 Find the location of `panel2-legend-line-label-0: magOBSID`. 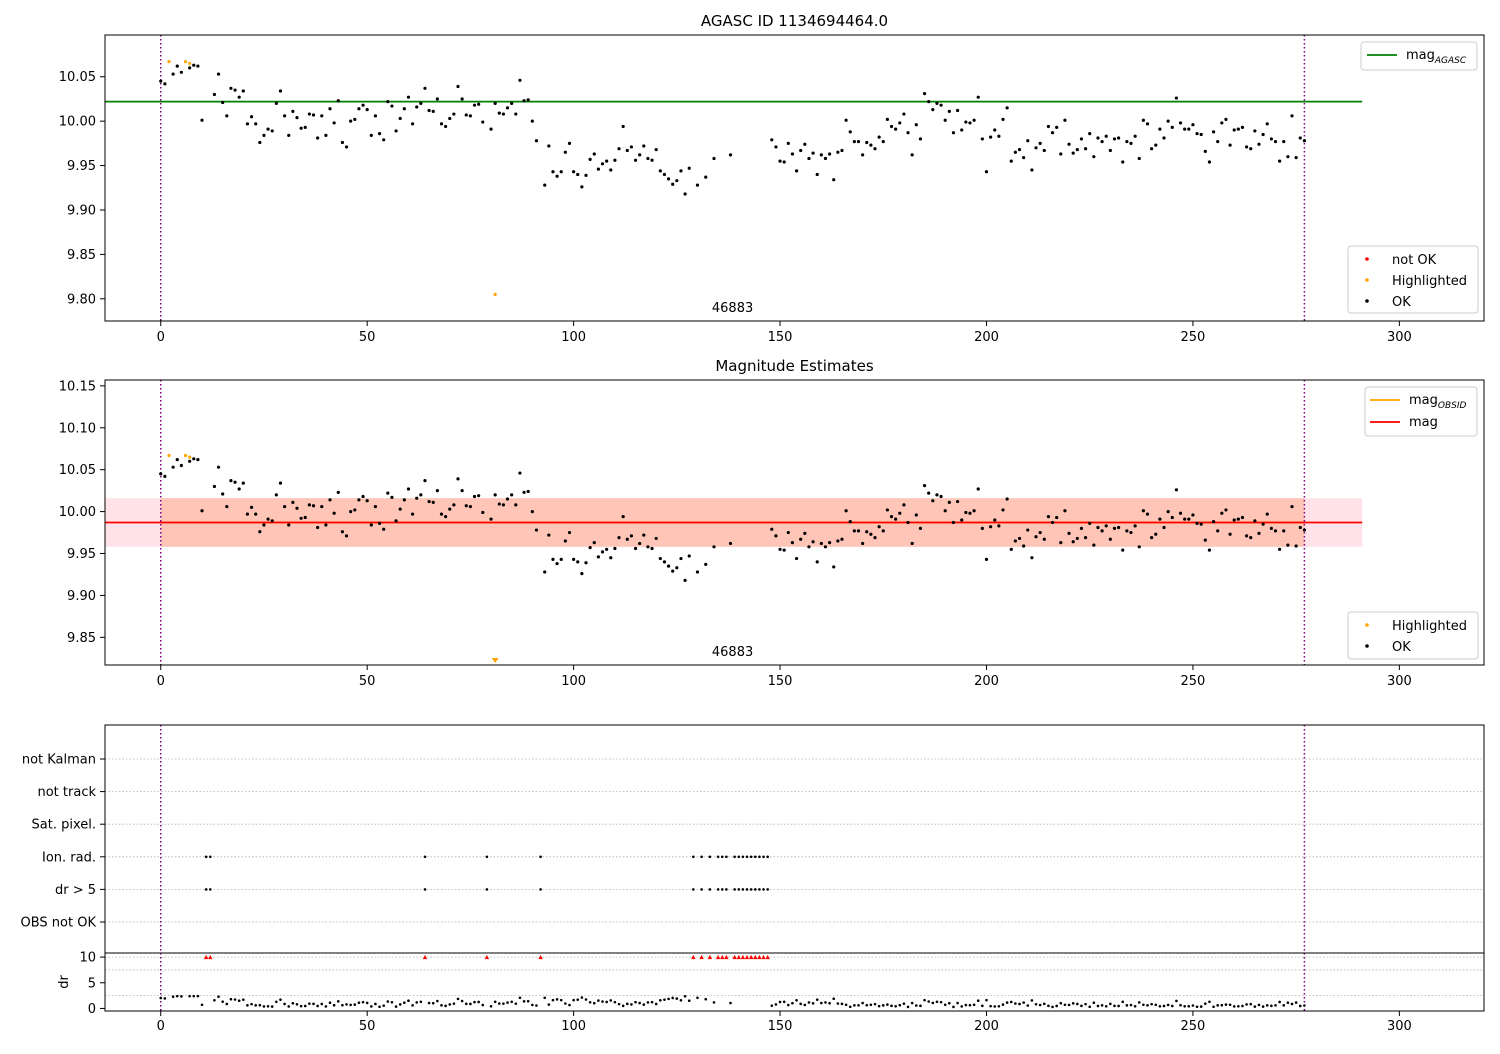

panel2-legend-line-label-0: magOBSID is located at coordinates (1438, 402).